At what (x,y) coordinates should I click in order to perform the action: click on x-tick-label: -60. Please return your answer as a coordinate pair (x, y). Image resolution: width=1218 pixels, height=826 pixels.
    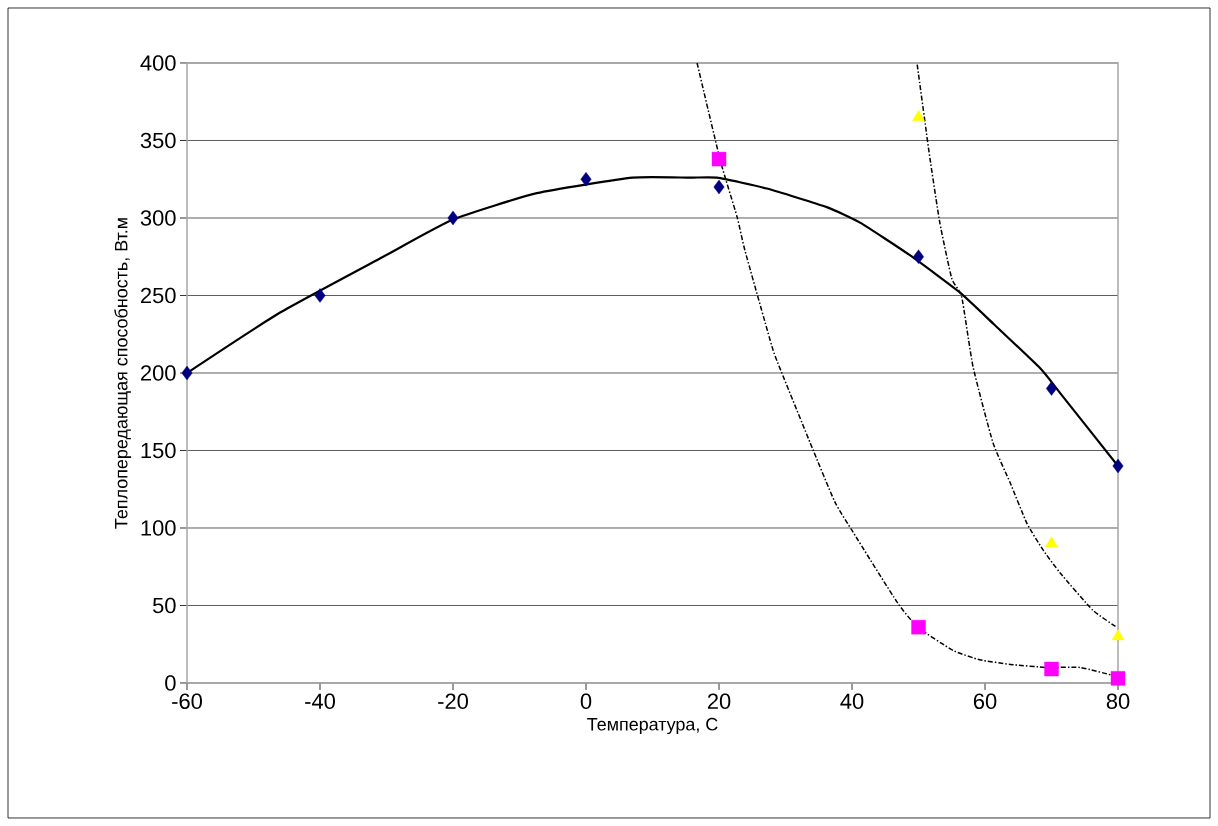
    Looking at the image, I should click on (187, 701).